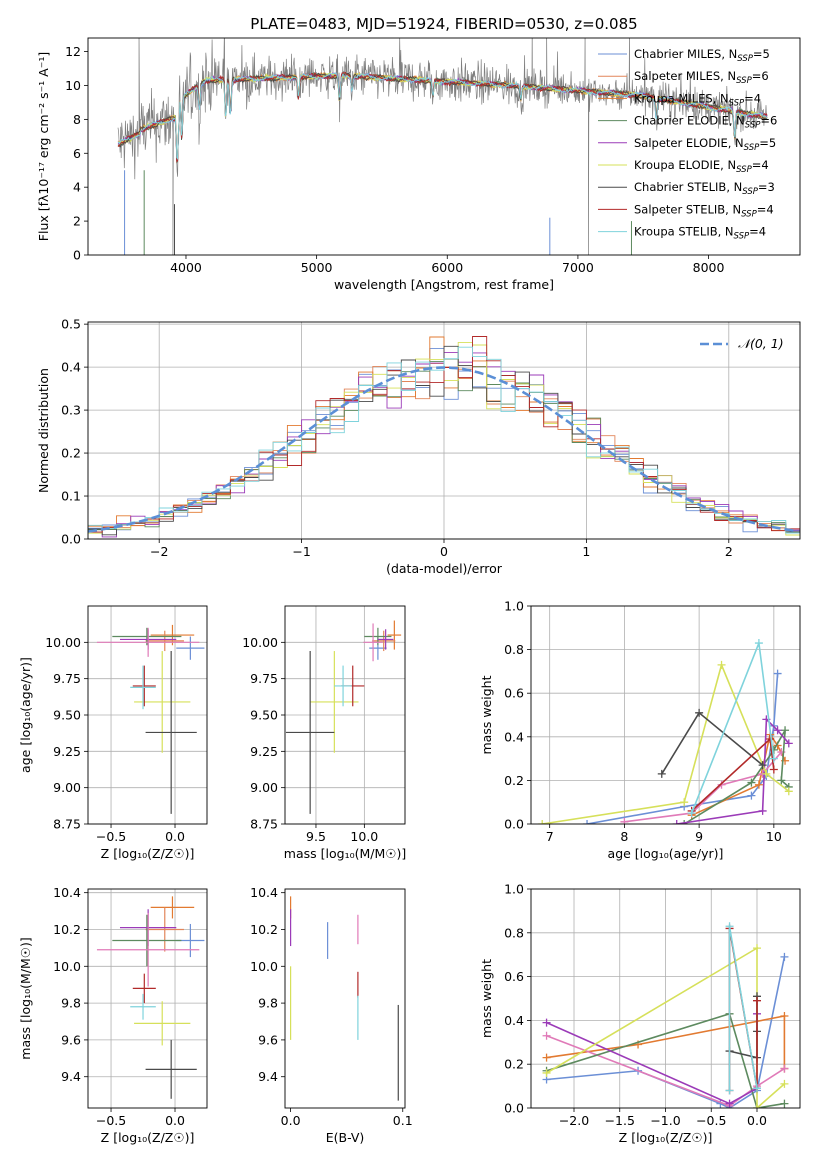 This screenshot has width=819, height=1170. What do you see at coordinates (514, 1064) in the screenshot?
I see `tick-label-y: 0.2` at bounding box center [514, 1064].